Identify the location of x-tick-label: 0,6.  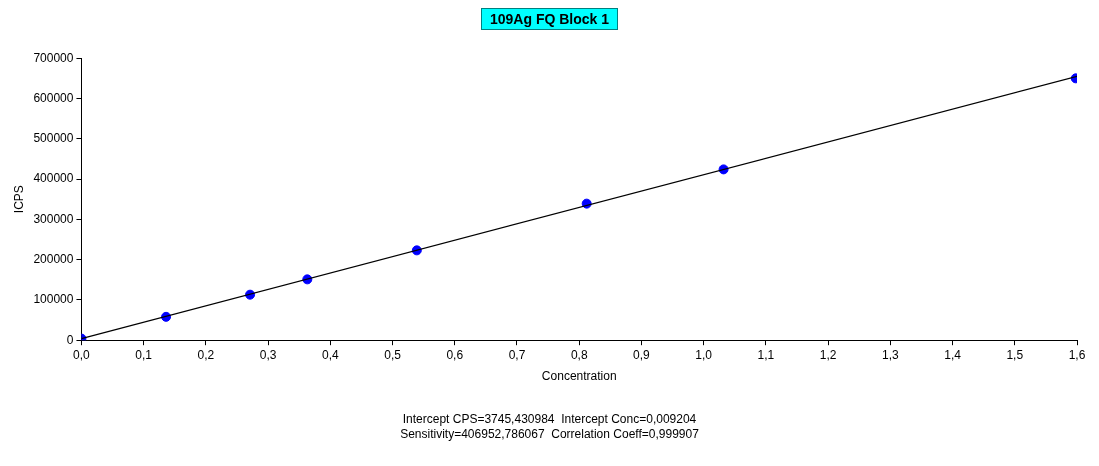
(455, 354).